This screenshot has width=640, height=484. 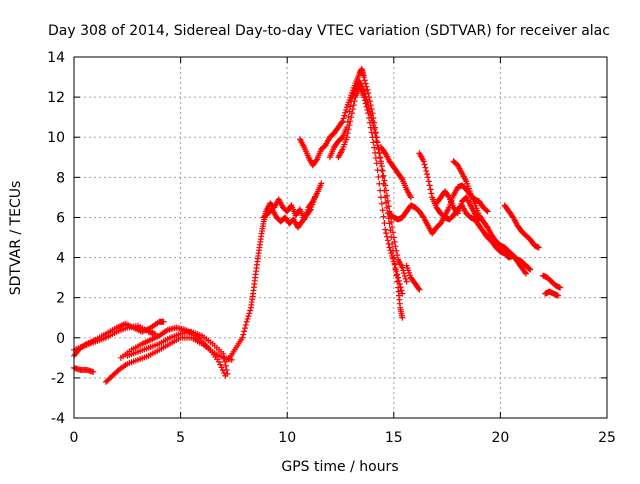 I want to click on series-track-q, so click(x=458, y=205).